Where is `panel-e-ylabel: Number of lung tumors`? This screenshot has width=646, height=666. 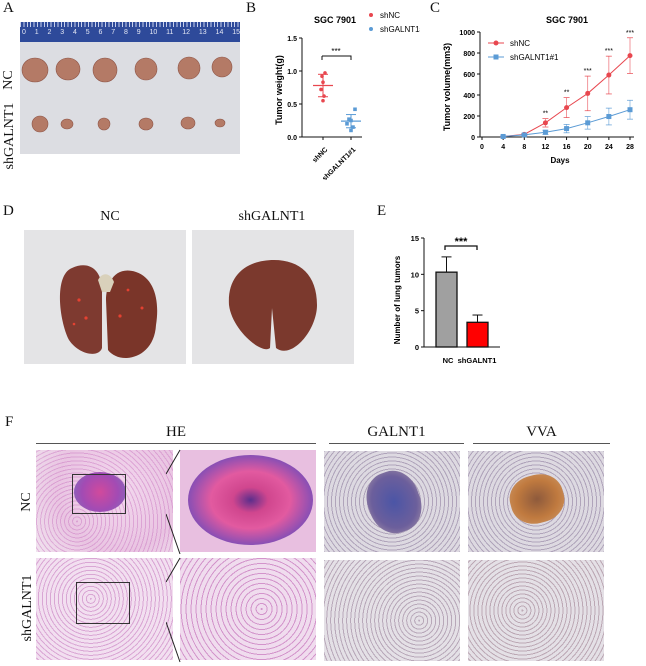 panel-e-ylabel: Number of lung tumors is located at coordinates (397, 299).